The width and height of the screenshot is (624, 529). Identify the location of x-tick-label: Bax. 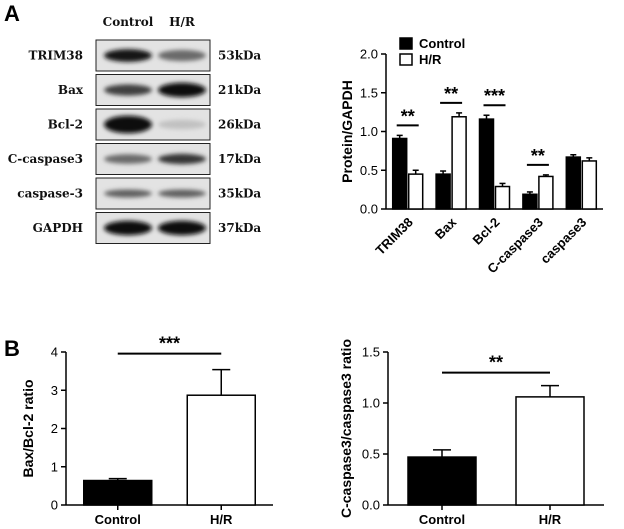
(446, 228).